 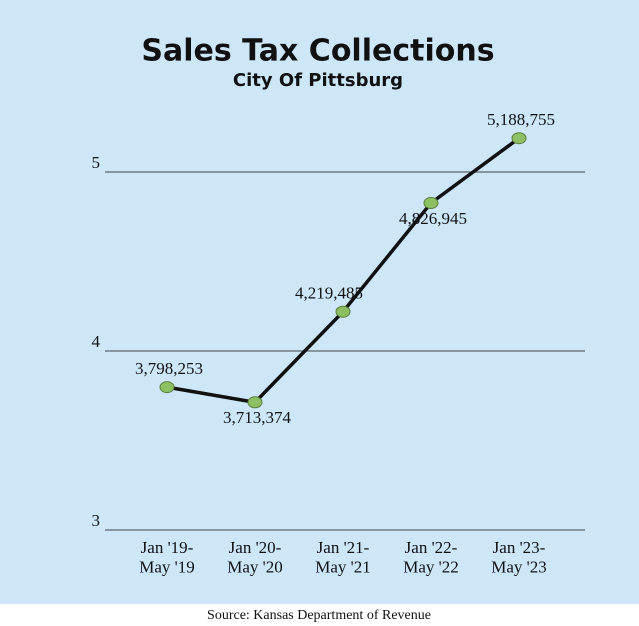 What do you see at coordinates (319, 615) in the screenshot?
I see `source: Source: Kansas Department of Revenue` at bounding box center [319, 615].